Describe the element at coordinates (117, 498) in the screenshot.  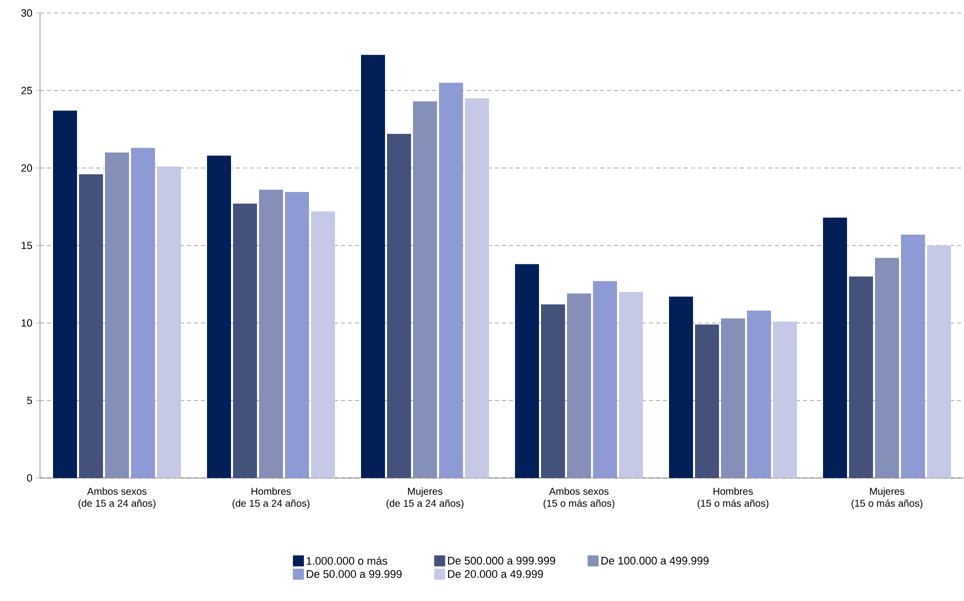
I see `x-tick-label: Ambos sexos (de 15 a 24 años)` at that location.